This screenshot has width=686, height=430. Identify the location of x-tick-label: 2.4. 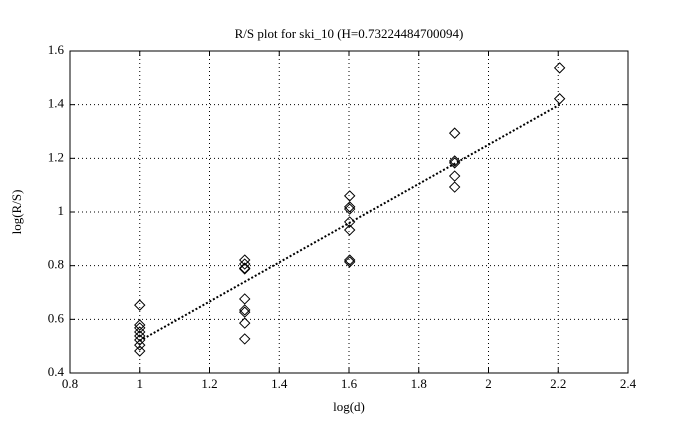
(628, 383).